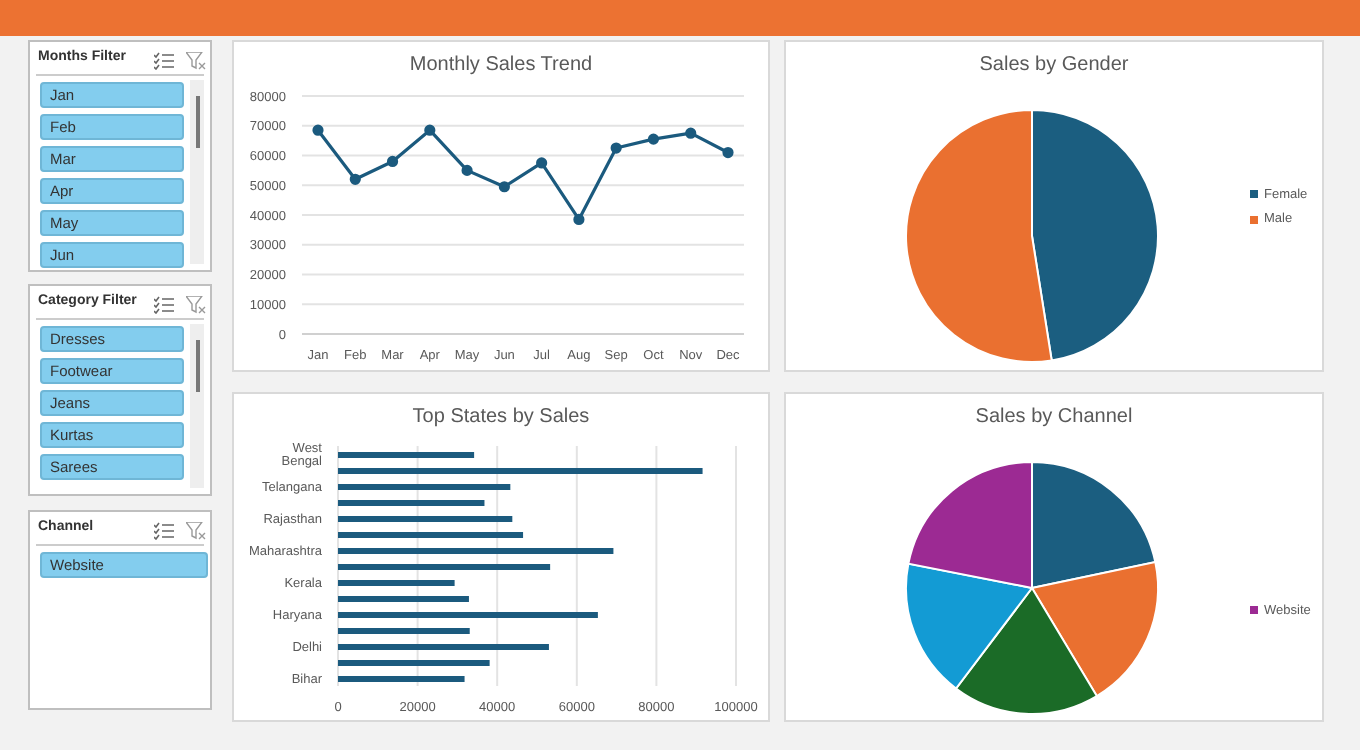 The width and height of the screenshot is (1360, 750). What do you see at coordinates (1054, 417) in the screenshot?
I see `chart-title: Sales by Channel` at bounding box center [1054, 417].